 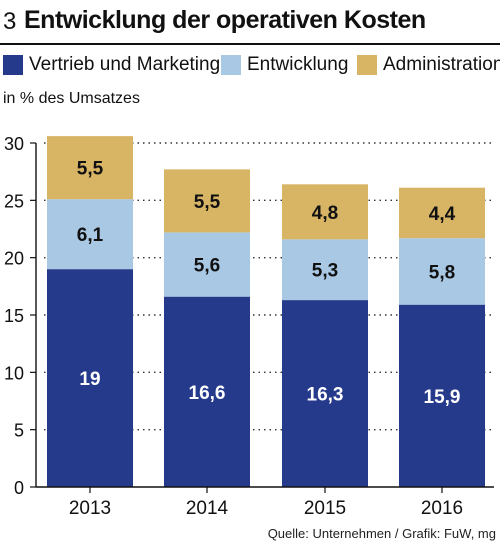 I want to click on data-label-2015-1: 5,3, so click(x=325, y=271).